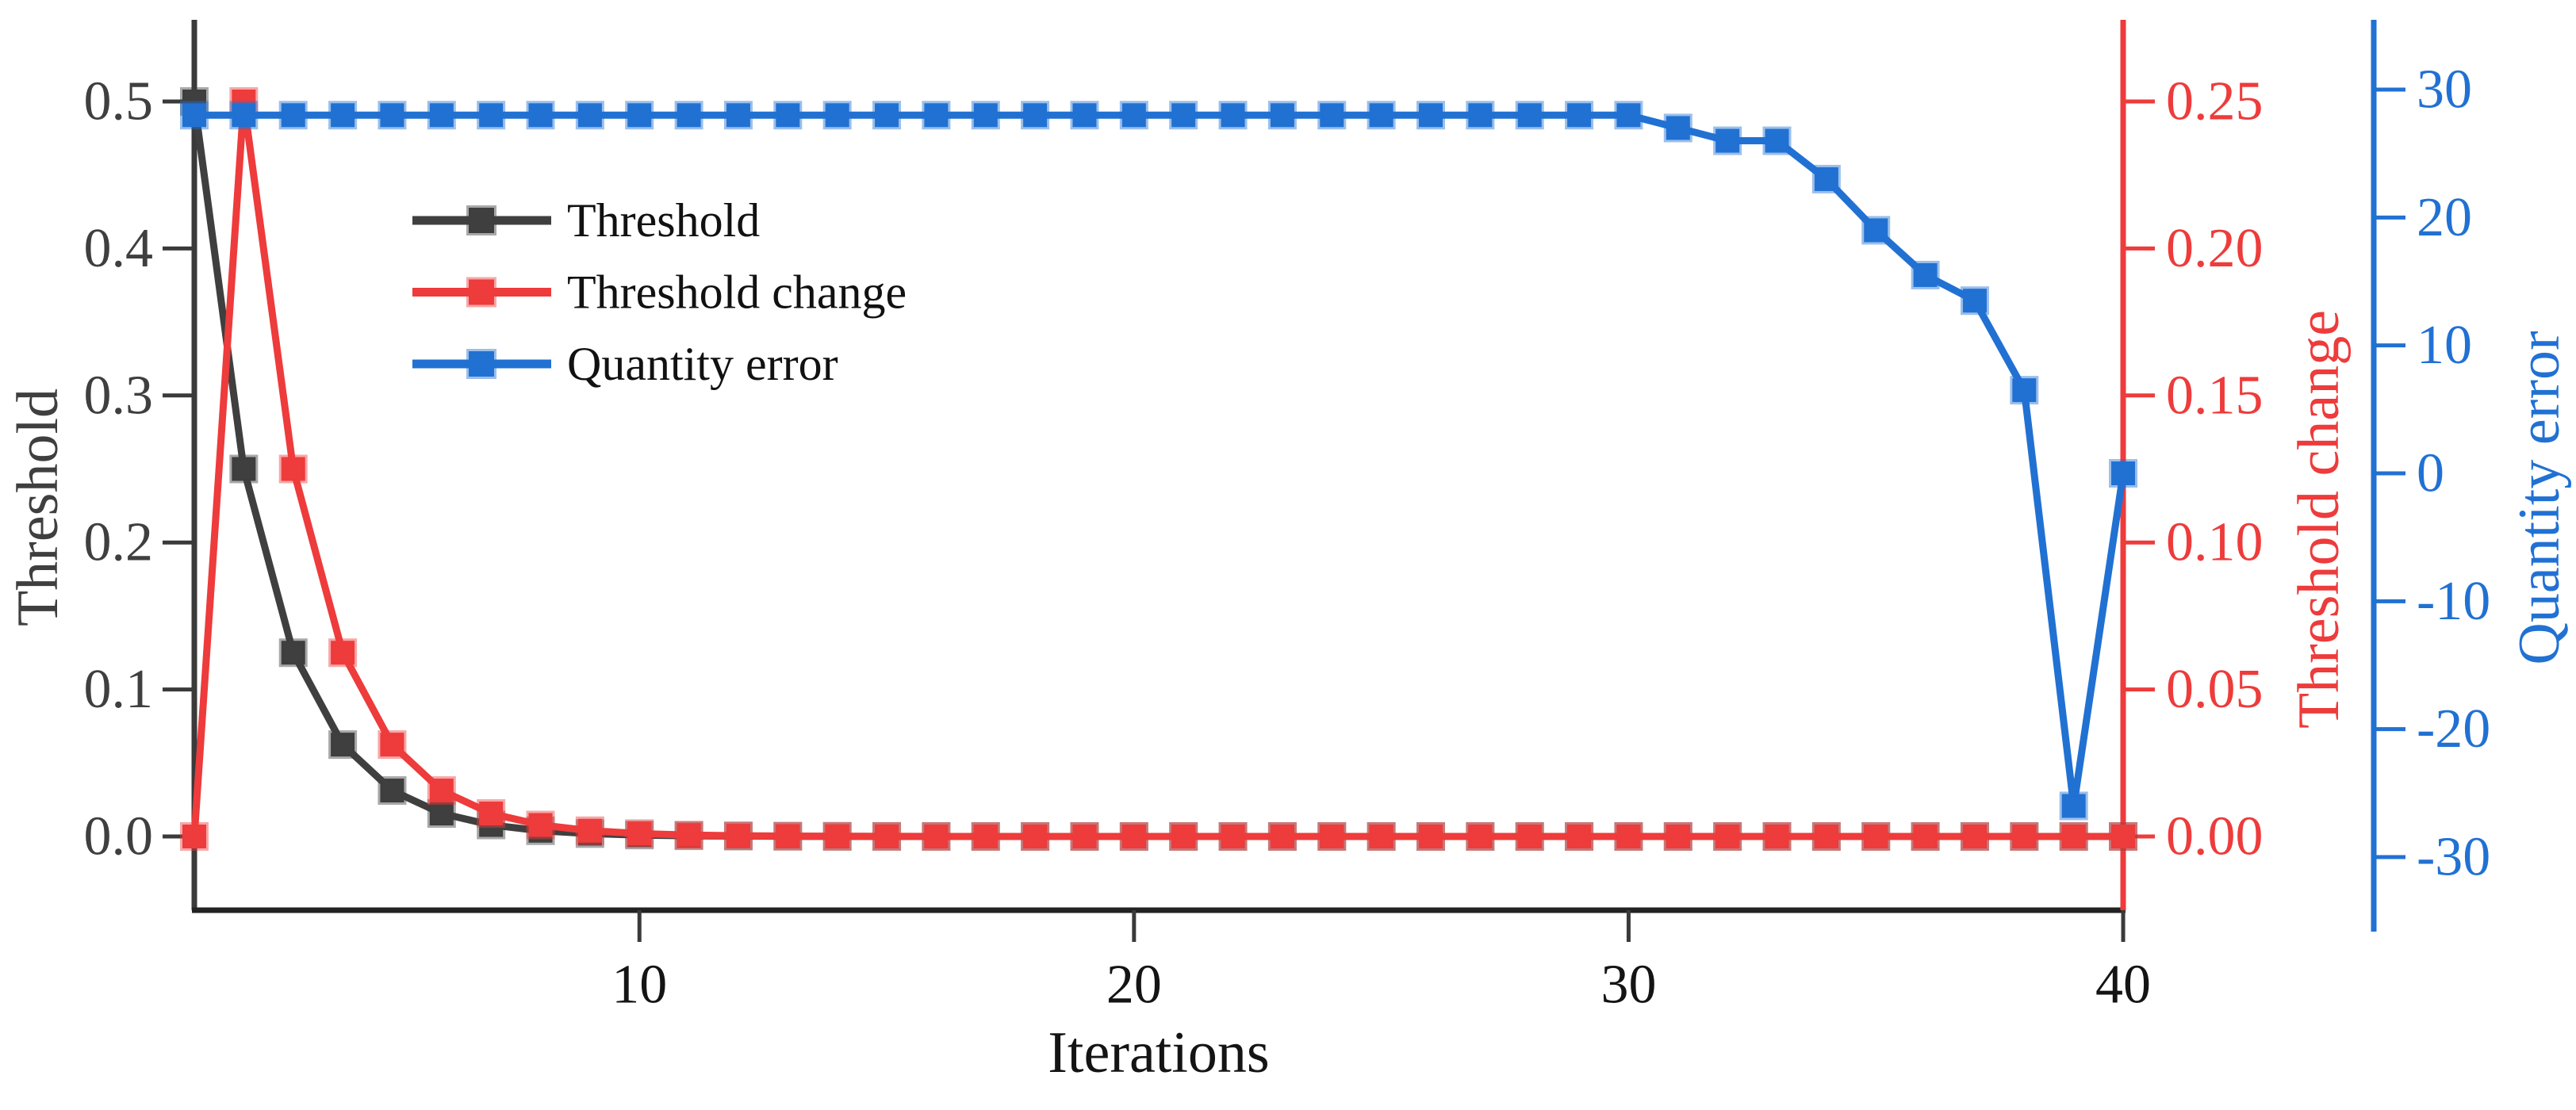  What do you see at coordinates (702, 364) in the screenshot?
I see `legend-label: Quantity error` at bounding box center [702, 364].